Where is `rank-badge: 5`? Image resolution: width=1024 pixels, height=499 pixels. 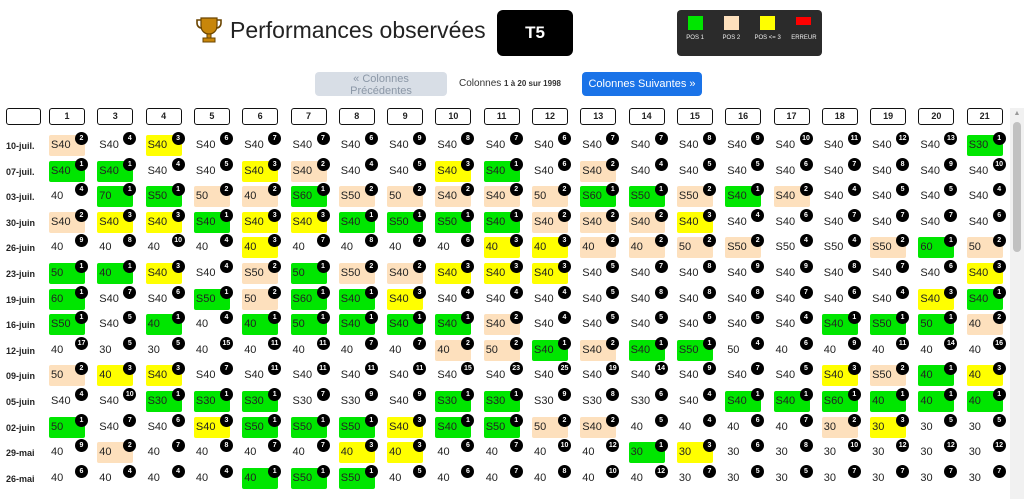
rank-badge: 5 is located at coordinates (758, 164).